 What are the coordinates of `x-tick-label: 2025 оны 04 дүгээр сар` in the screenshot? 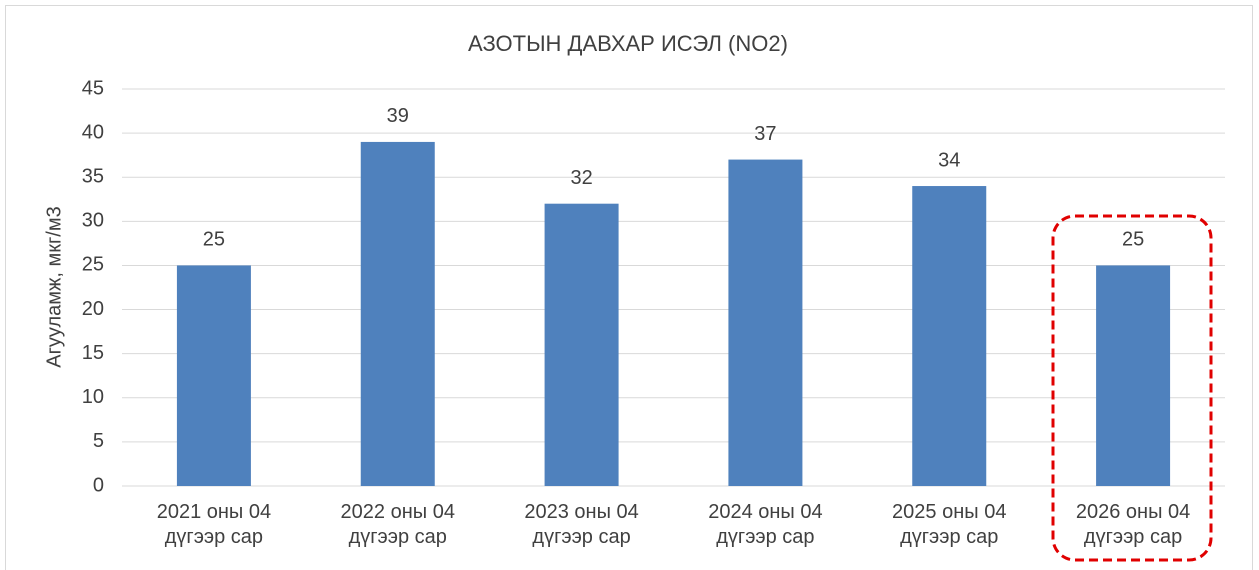 It's located at (949, 524).